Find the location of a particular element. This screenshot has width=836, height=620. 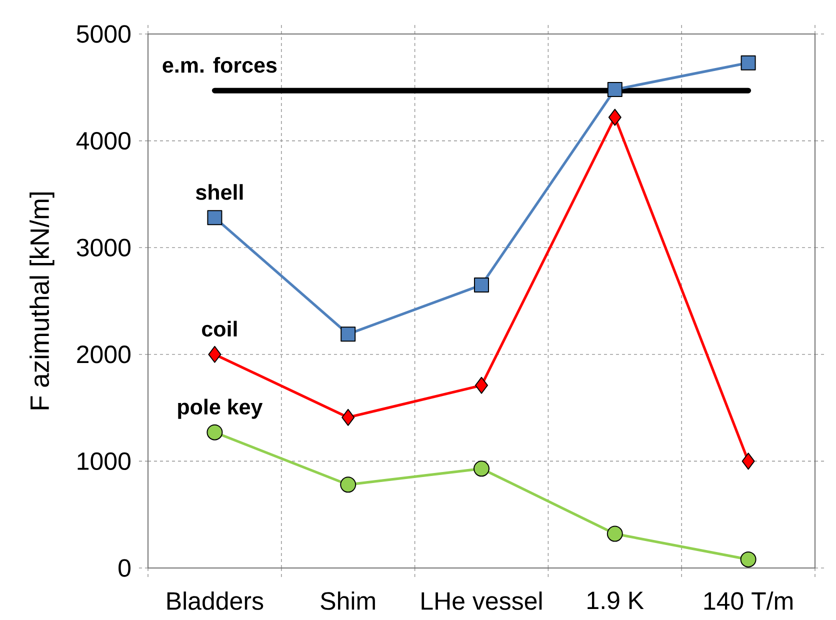

series-label: shell is located at coordinates (219, 192).